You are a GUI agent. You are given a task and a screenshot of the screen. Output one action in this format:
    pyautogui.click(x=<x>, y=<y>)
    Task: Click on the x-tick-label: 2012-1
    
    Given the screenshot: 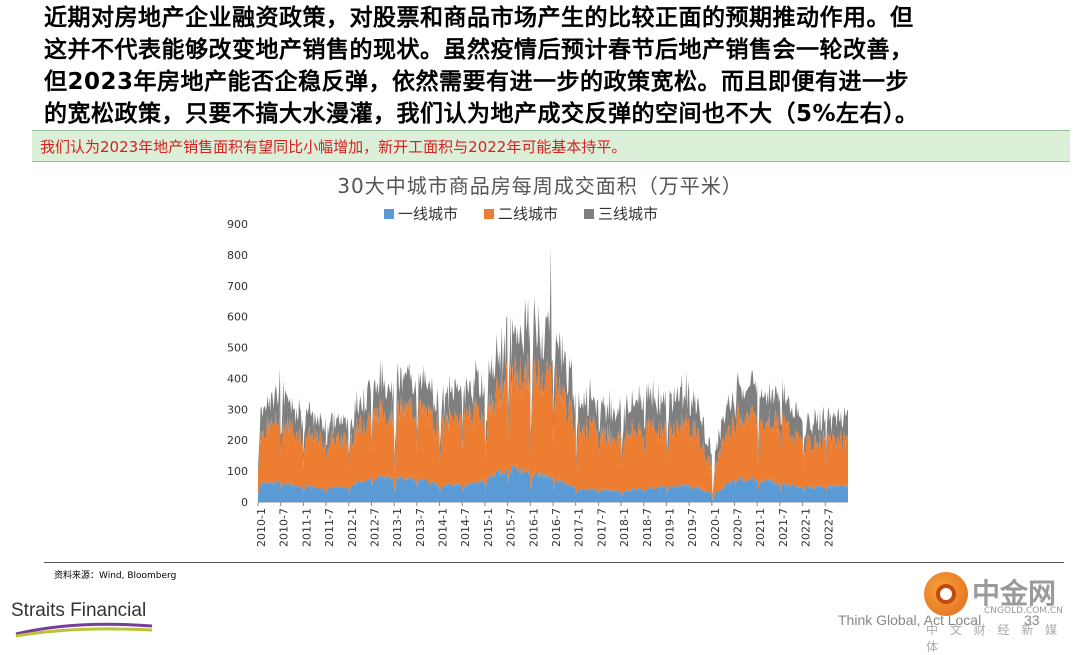 What is the action you would take?
    pyautogui.click(x=352, y=527)
    